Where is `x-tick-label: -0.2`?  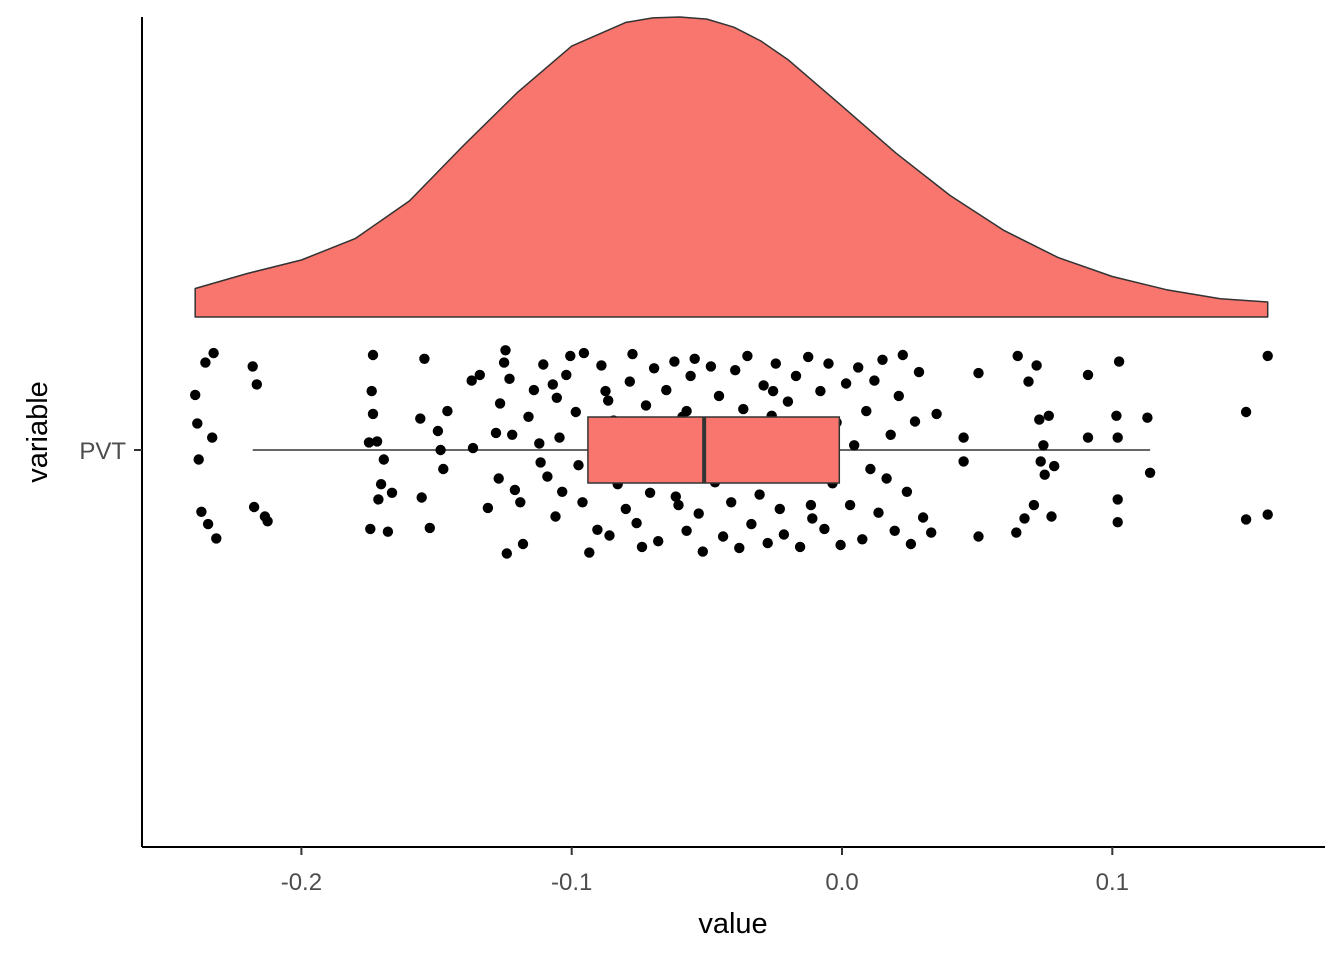 x-tick-label: -0.2 is located at coordinates (301, 882).